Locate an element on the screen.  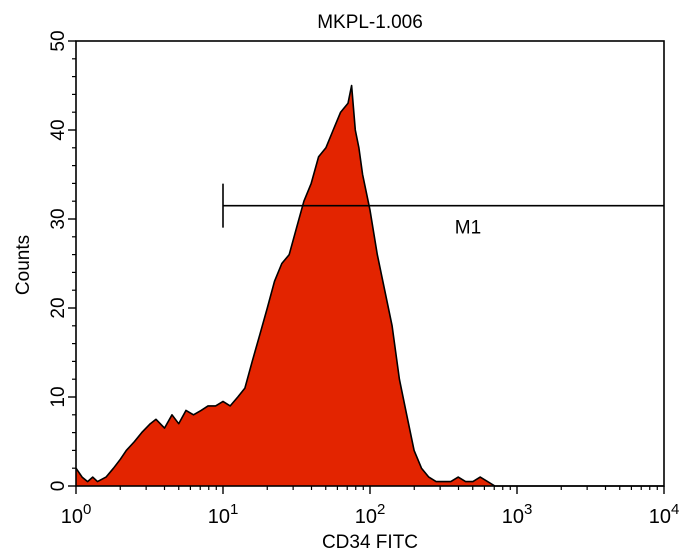
x-tick-label: 10⁰ is located at coordinates (76, 514).